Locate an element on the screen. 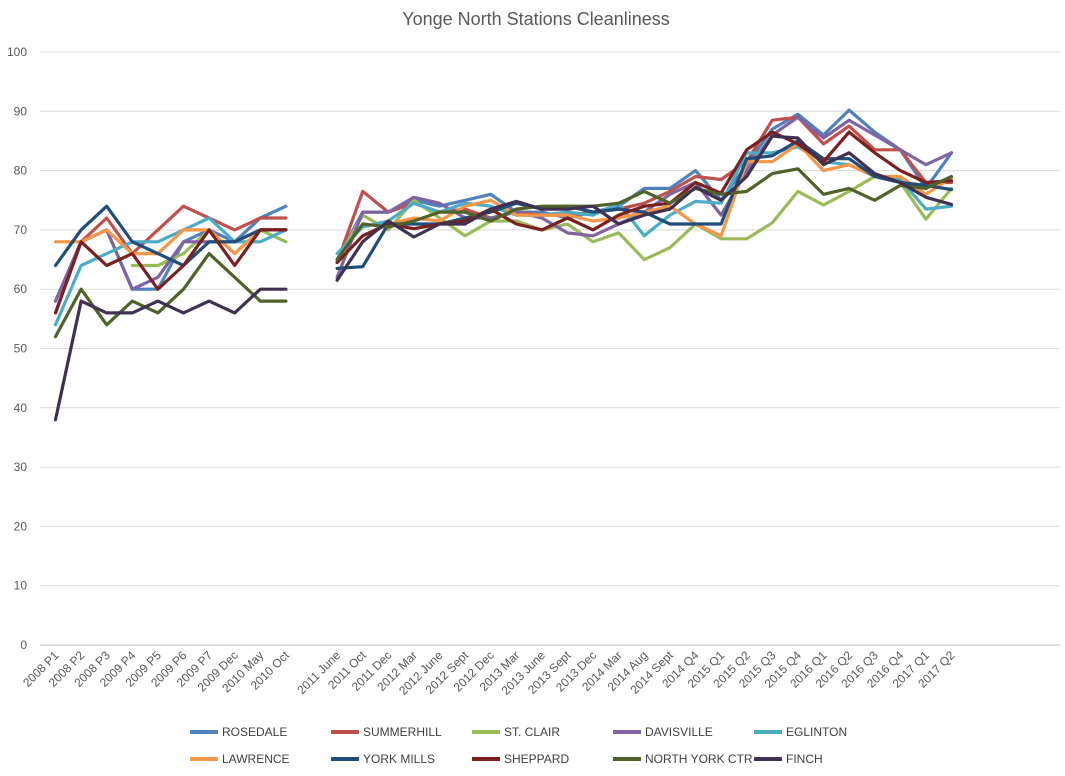 Image resolution: width=1065 pixels, height=776 pixels. legend-label: FINCH is located at coordinates (804, 759).